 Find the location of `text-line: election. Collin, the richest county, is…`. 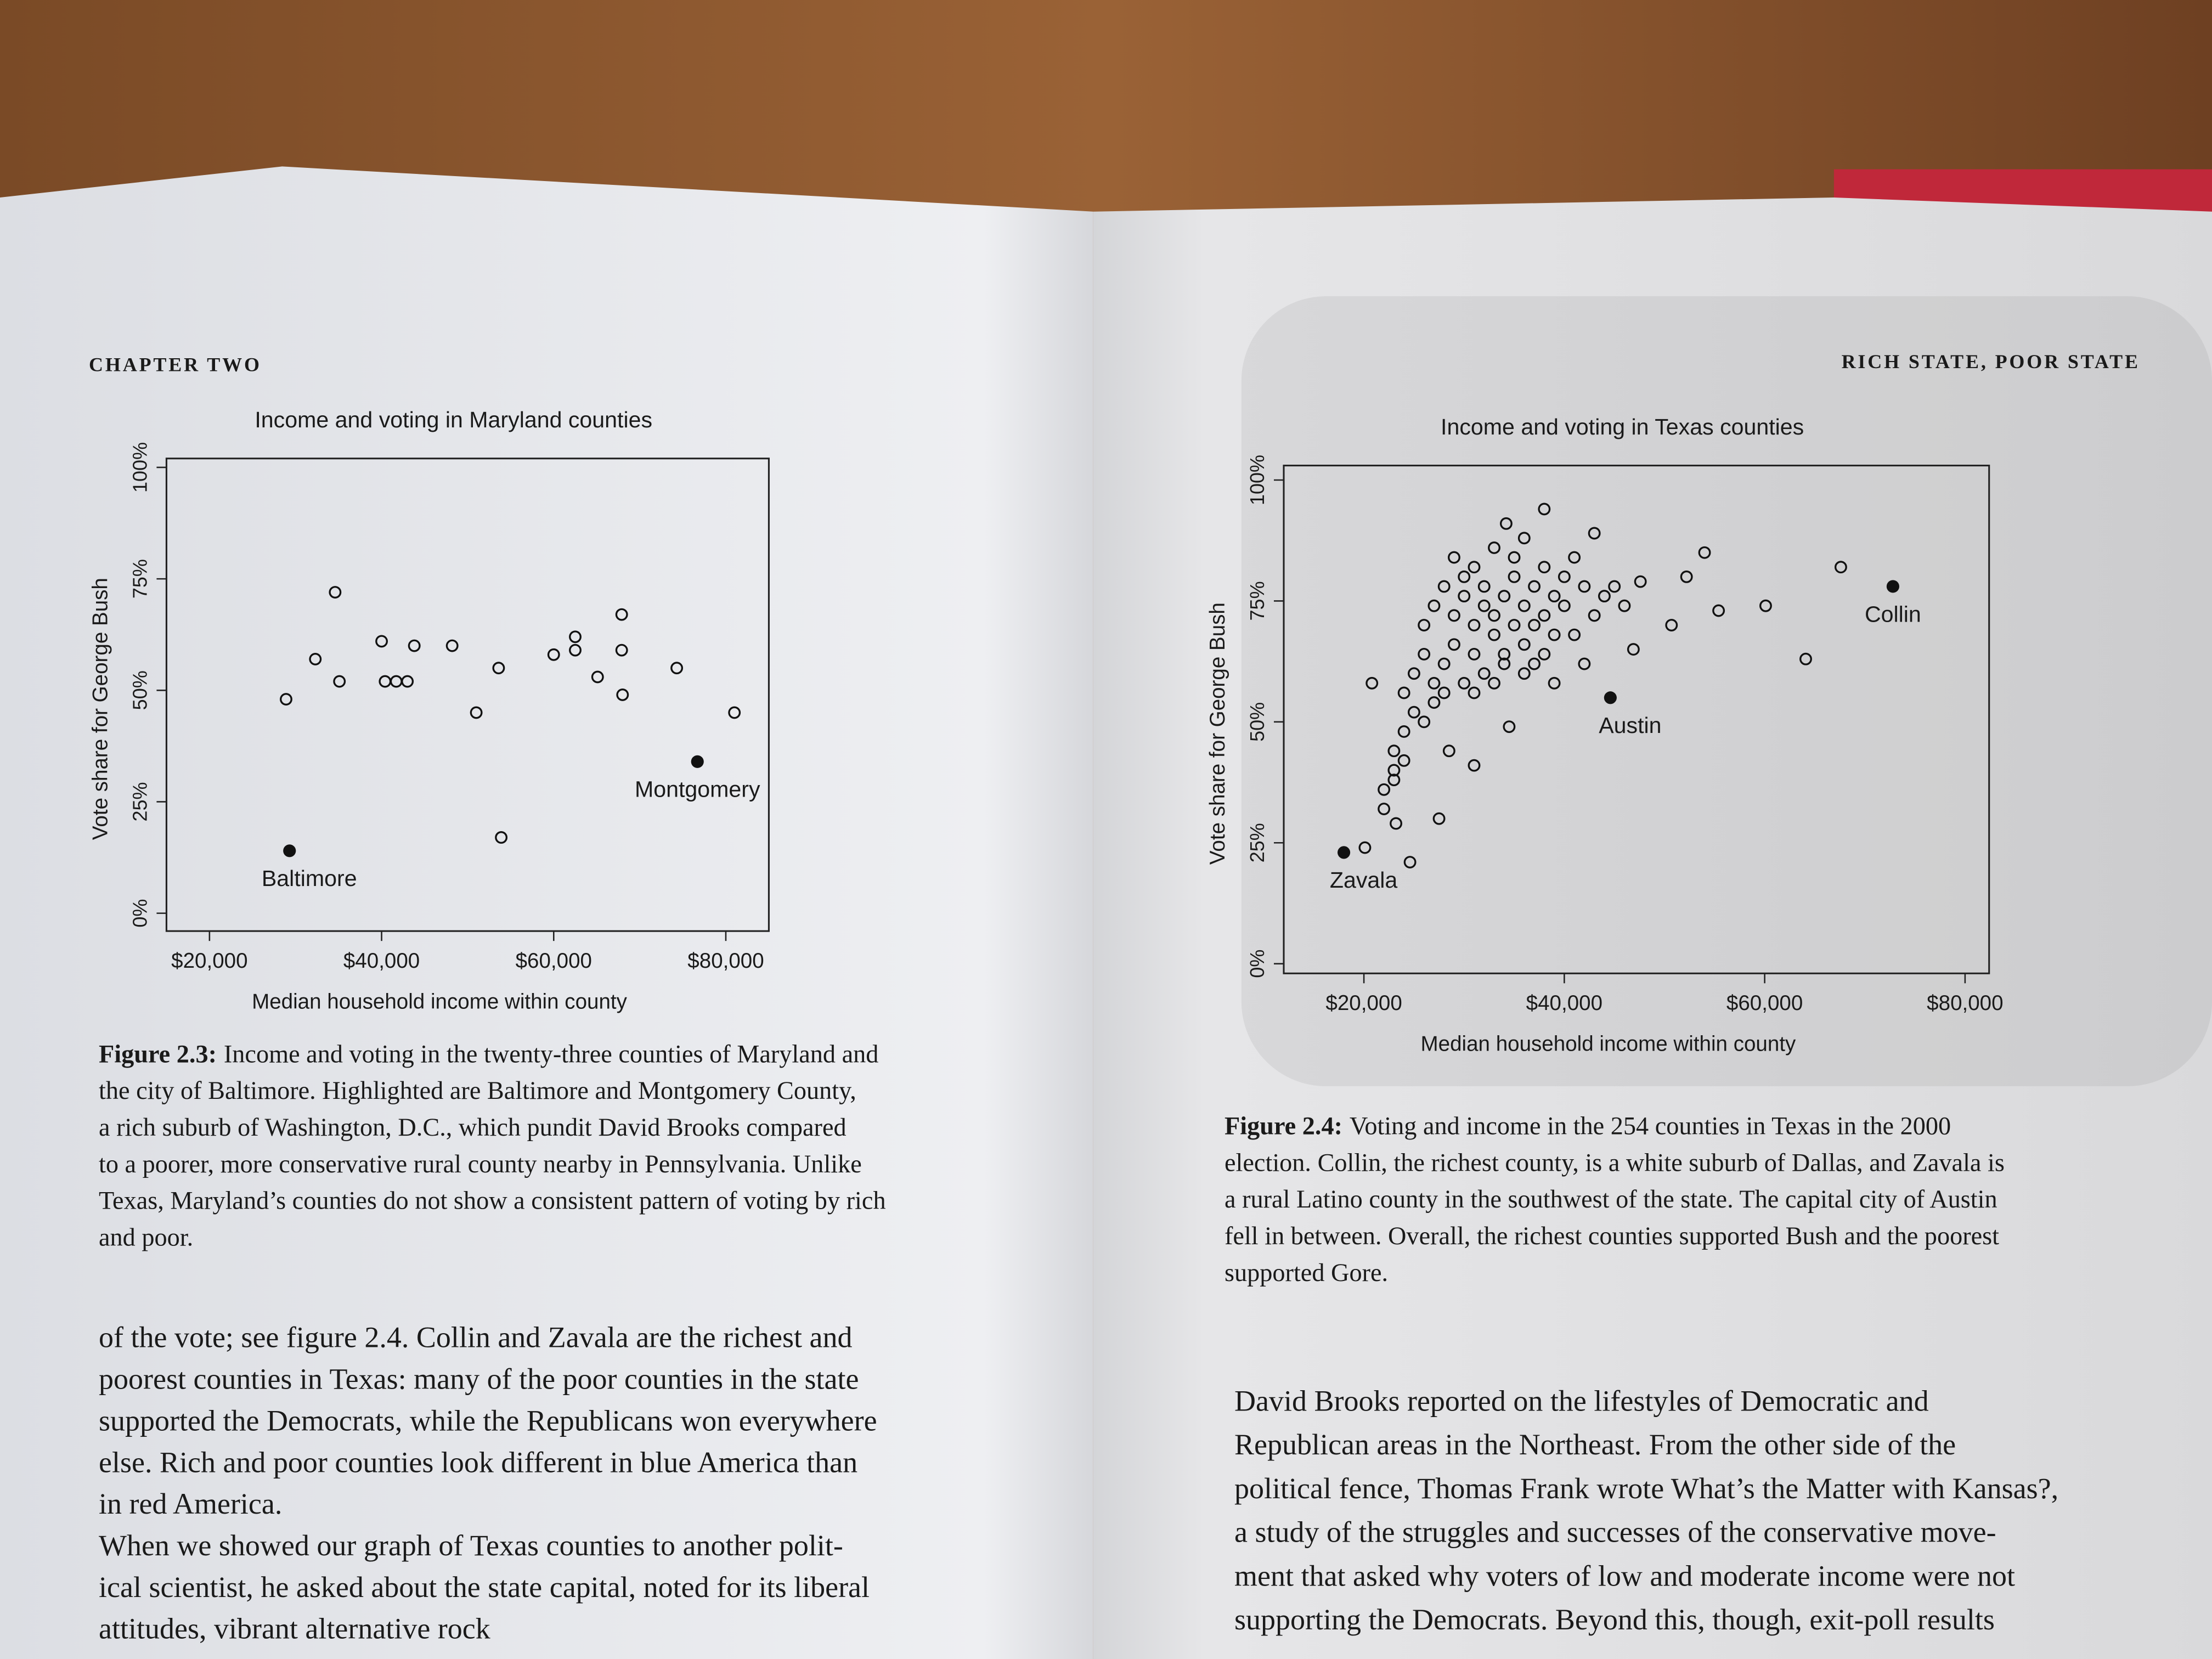

text-line: election. Collin, the richest county, is… is located at coordinates (1614, 1163).